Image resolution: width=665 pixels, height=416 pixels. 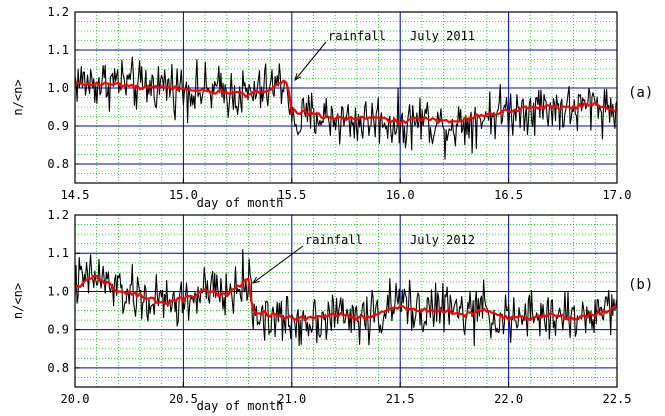 What do you see at coordinates (640, 285) in the screenshot?
I see `panel-label: (b)` at bounding box center [640, 285].